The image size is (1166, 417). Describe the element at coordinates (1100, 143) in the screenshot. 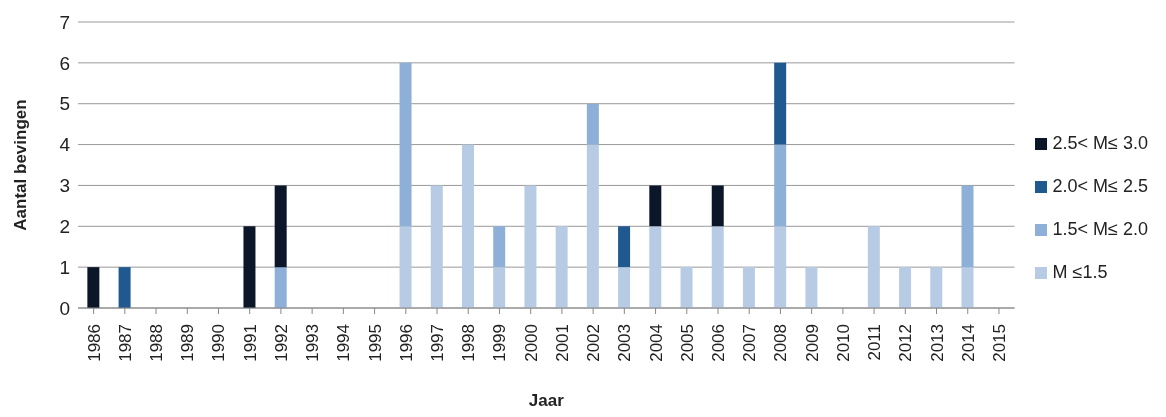

I see `legend-label: 2.5< M≤ 3.0` at that location.